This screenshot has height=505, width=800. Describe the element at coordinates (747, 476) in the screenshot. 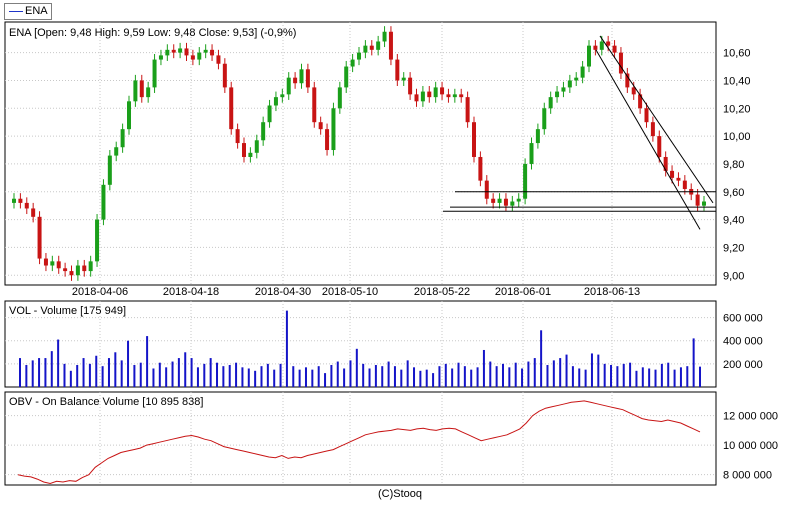

I see `y-tick-obv-1: 8 000 000` at that location.